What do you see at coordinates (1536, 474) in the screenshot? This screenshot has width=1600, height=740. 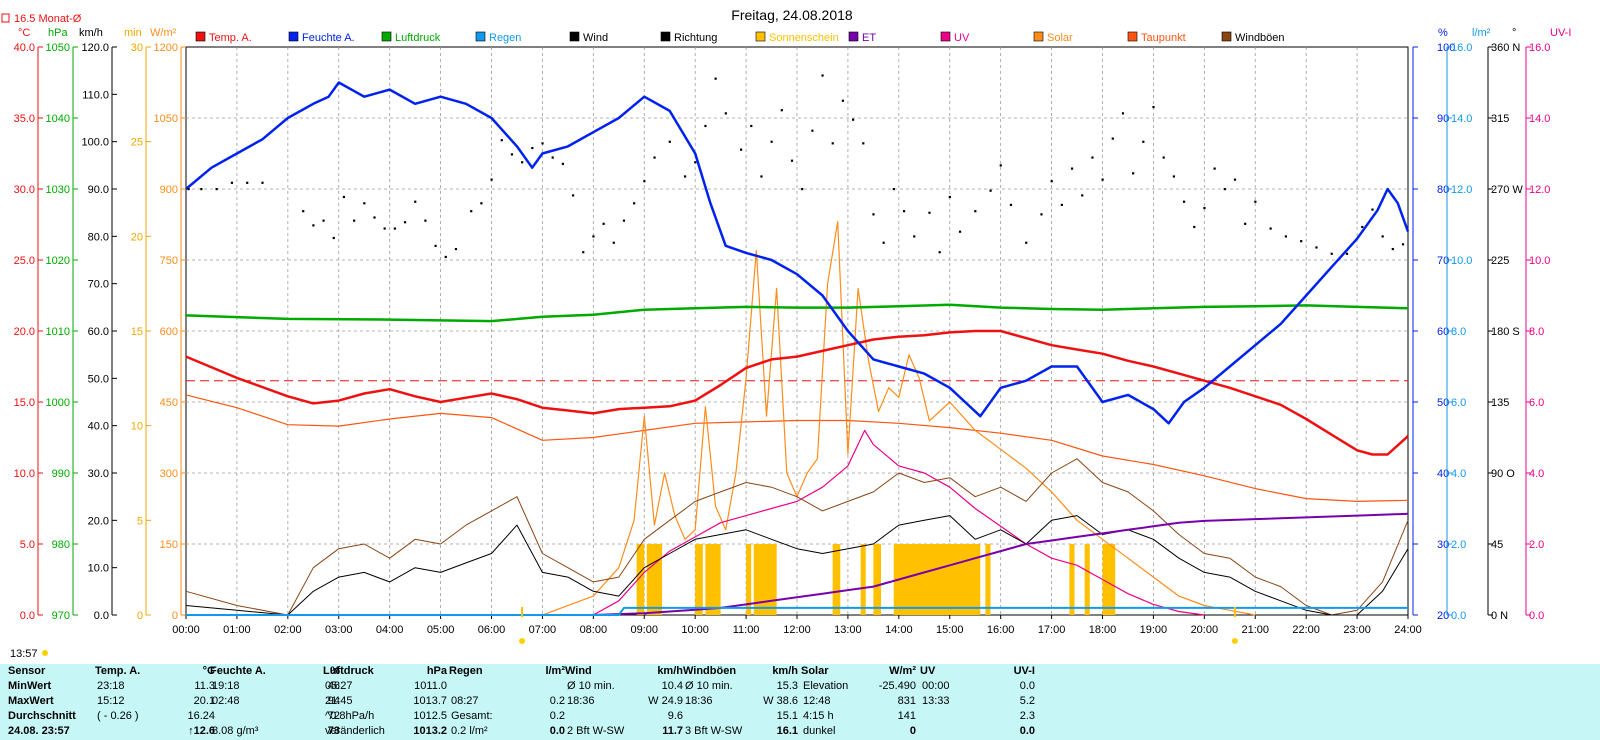 I see `axis-tick-label-uv: 4.0` at bounding box center [1536, 474].